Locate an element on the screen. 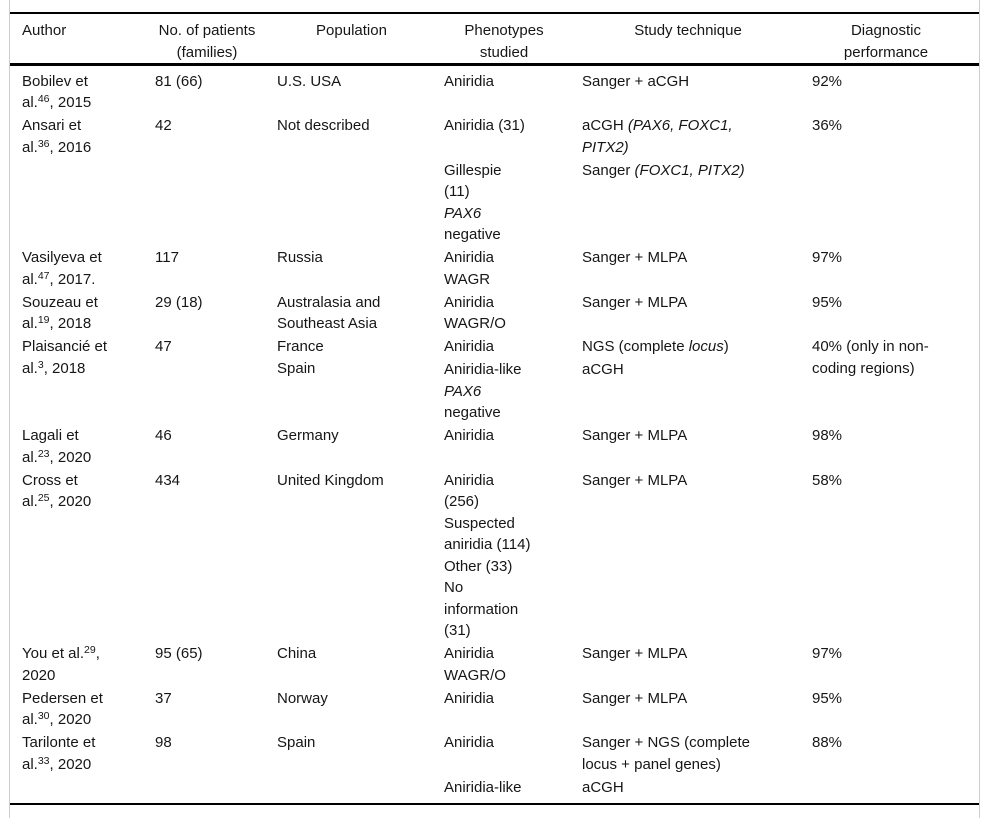 The height and width of the screenshot is (818, 992). patients-cell: 29 (18) is located at coordinates (216, 303).